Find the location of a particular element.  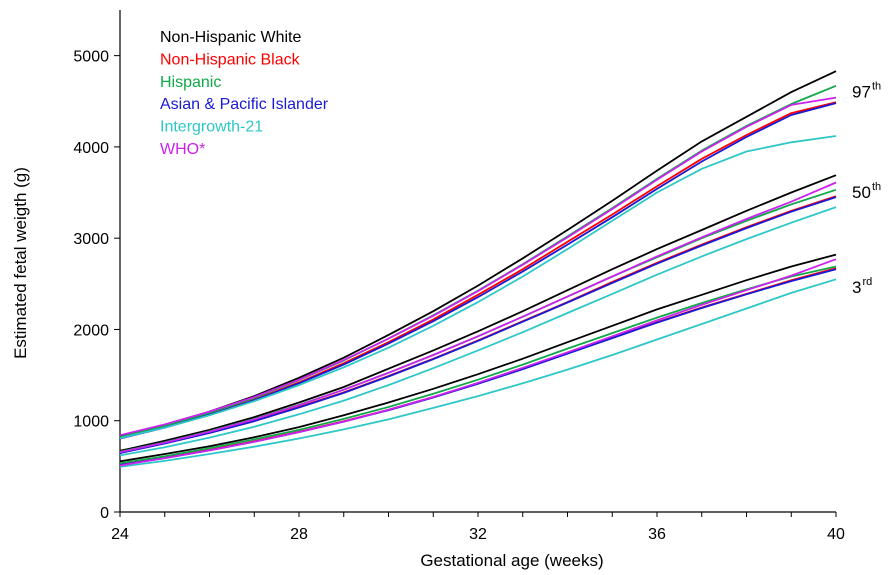

legend-entry: Asian & Pacific Islander is located at coordinates (244, 104).